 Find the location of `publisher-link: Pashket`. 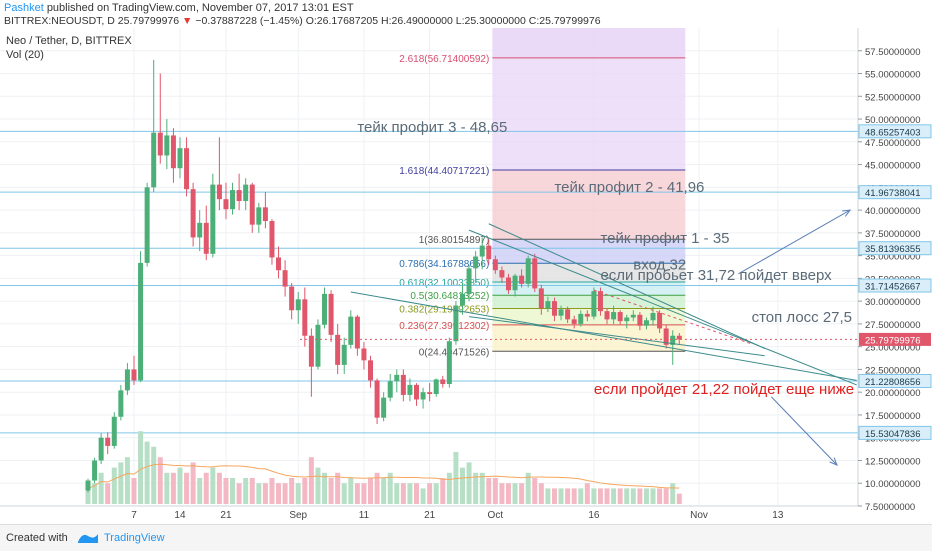

publisher-link: Pashket is located at coordinates (24, 8).